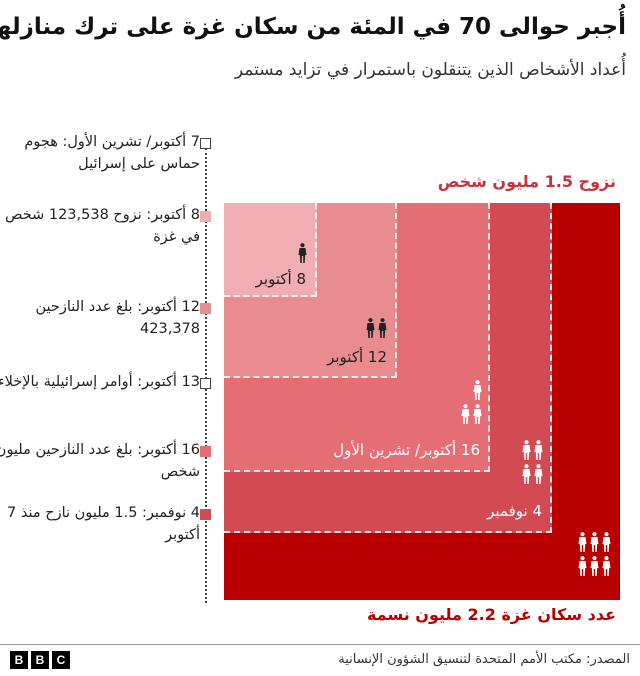 This screenshot has width=640, height=676. Describe the element at coordinates (514, 511) in the screenshot. I see `box-label-nov-4: 4 نوفمبر` at that location.